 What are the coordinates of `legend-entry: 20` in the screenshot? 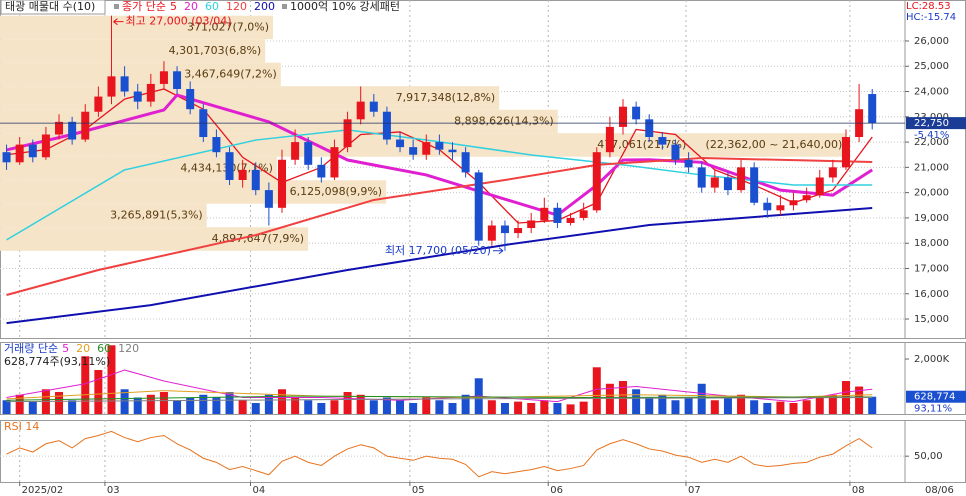 It's located at (191, 6).